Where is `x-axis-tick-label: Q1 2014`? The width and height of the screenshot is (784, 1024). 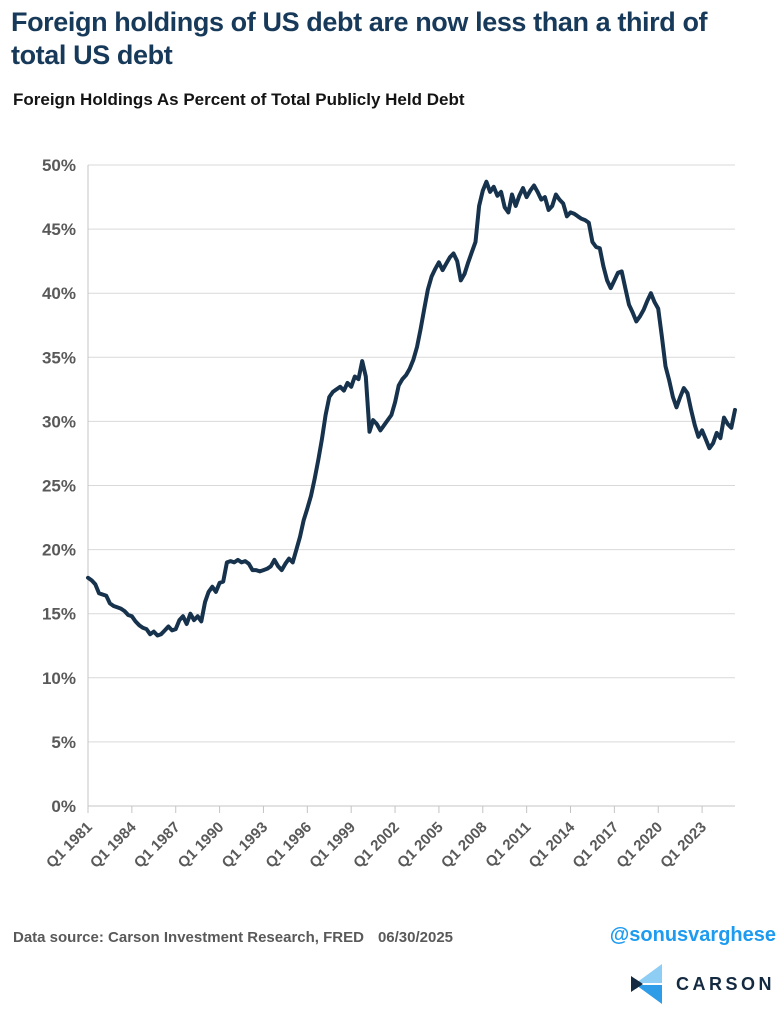 x-axis-tick-label: Q1 2014 is located at coordinates (552, 844).